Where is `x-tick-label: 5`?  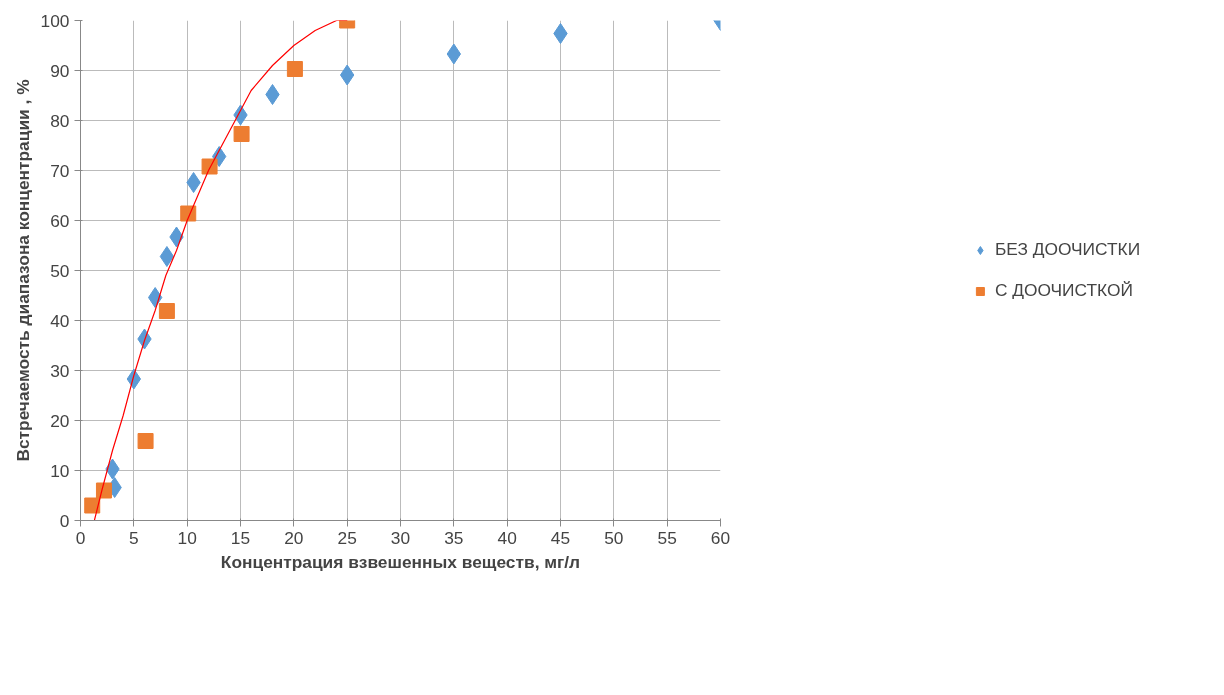
x-tick-label: 5 is located at coordinates (134, 537).